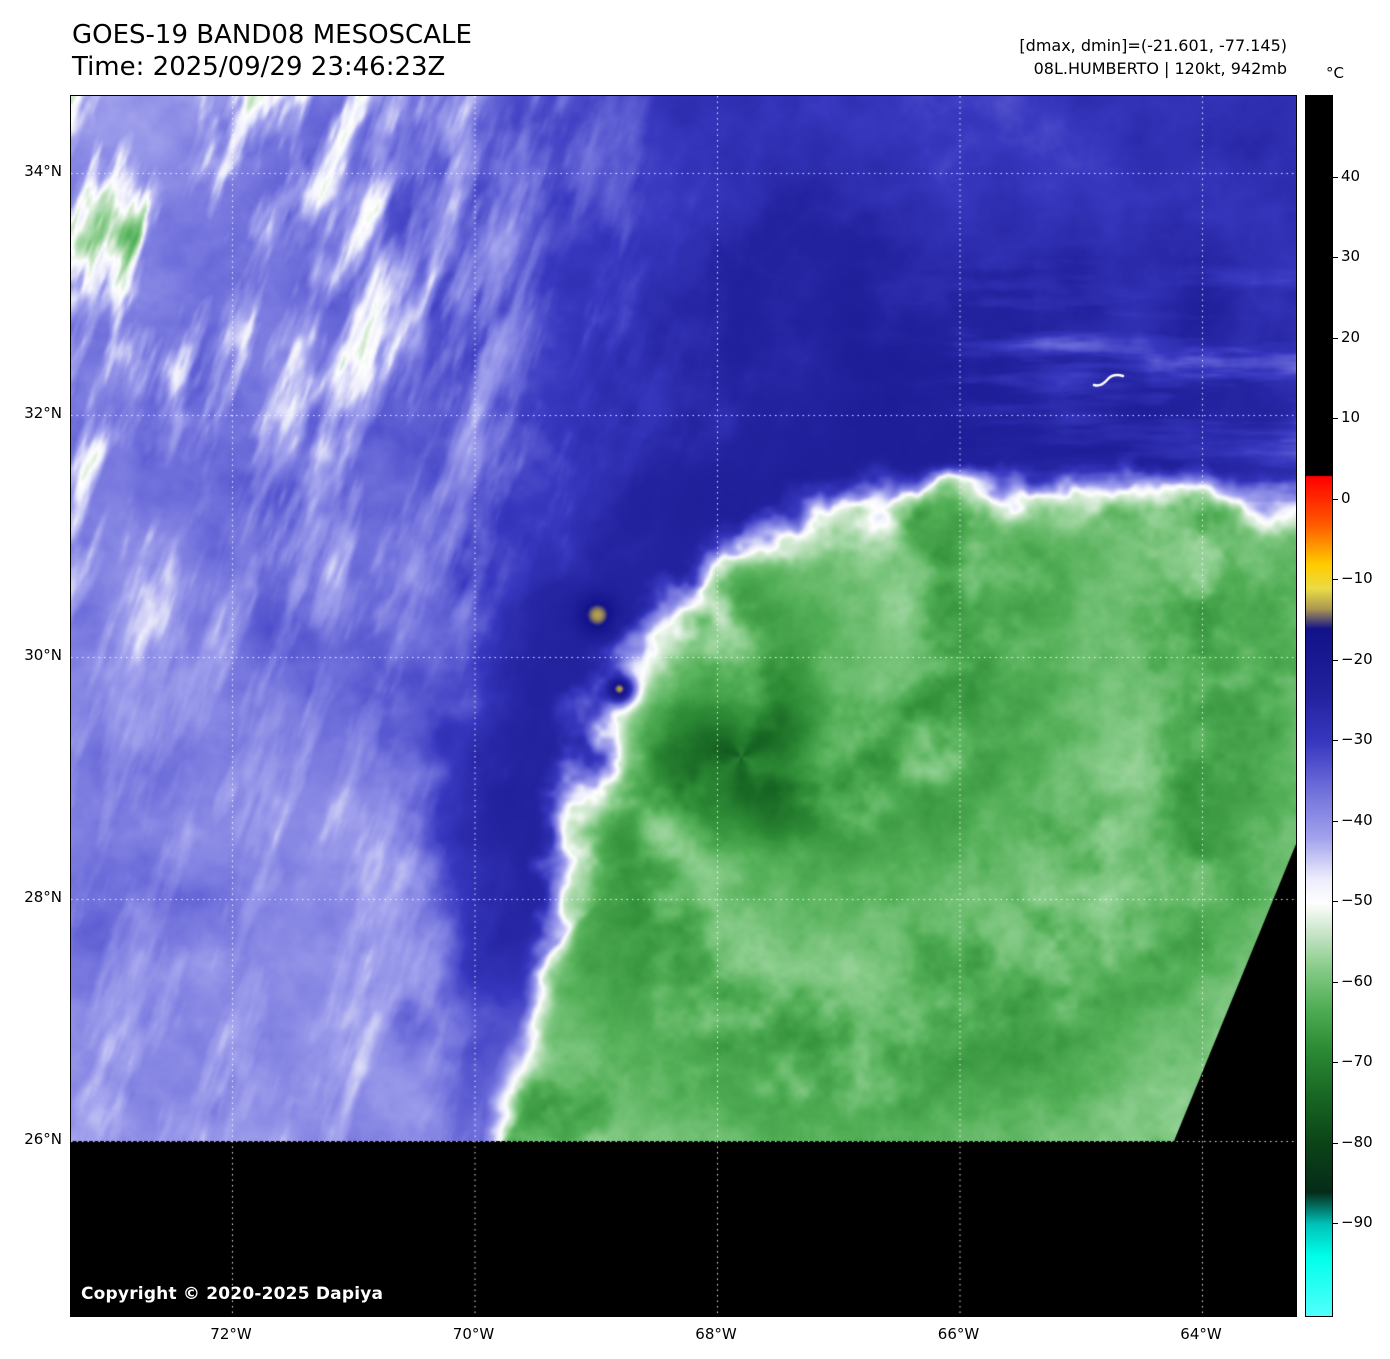 Image resolution: width=1390 pixels, height=1359 pixels. What do you see at coordinates (43, 171) in the screenshot?
I see `lat-tick-label: 34°N` at bounding box center [43, 171].